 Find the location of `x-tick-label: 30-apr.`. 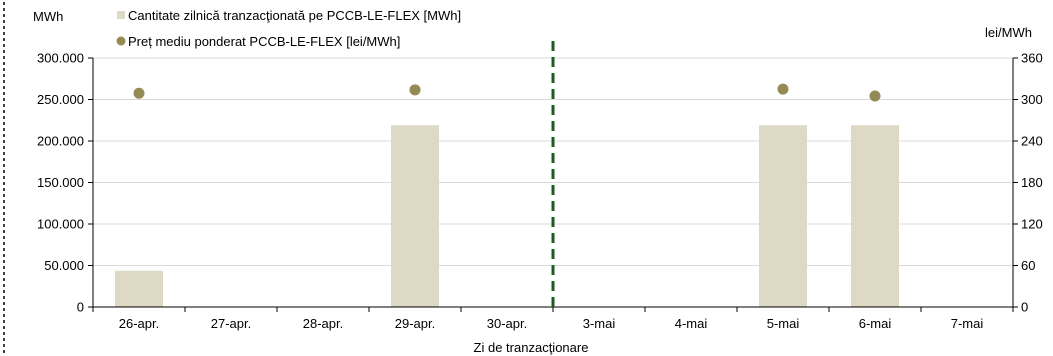

x-tick-label: 30-apr. is located at coordinates (507, 323).